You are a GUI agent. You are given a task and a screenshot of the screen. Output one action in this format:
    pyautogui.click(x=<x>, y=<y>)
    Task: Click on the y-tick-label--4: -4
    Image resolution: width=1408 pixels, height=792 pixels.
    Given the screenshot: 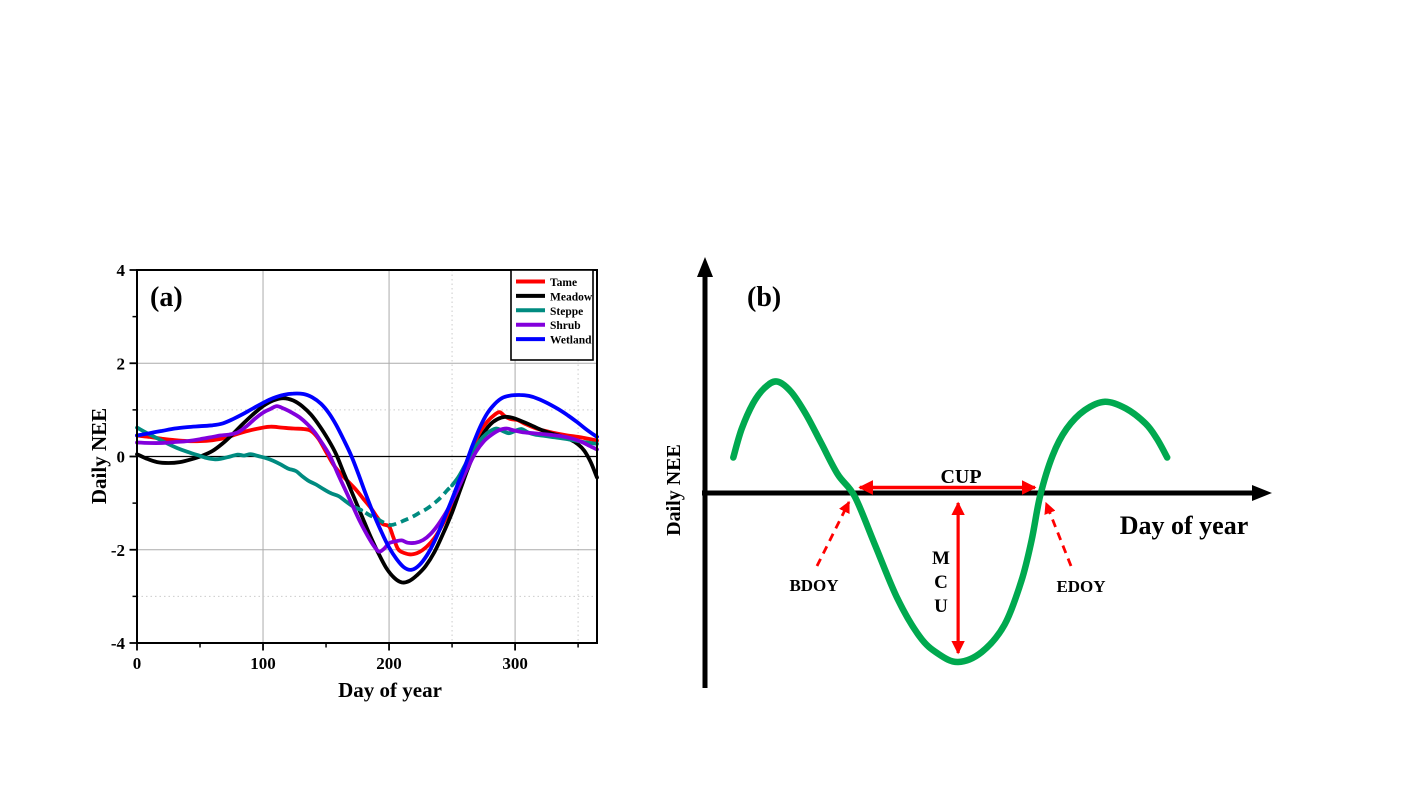 What is the action you would take?
    pyautogui.click(x=118, y=643)
    